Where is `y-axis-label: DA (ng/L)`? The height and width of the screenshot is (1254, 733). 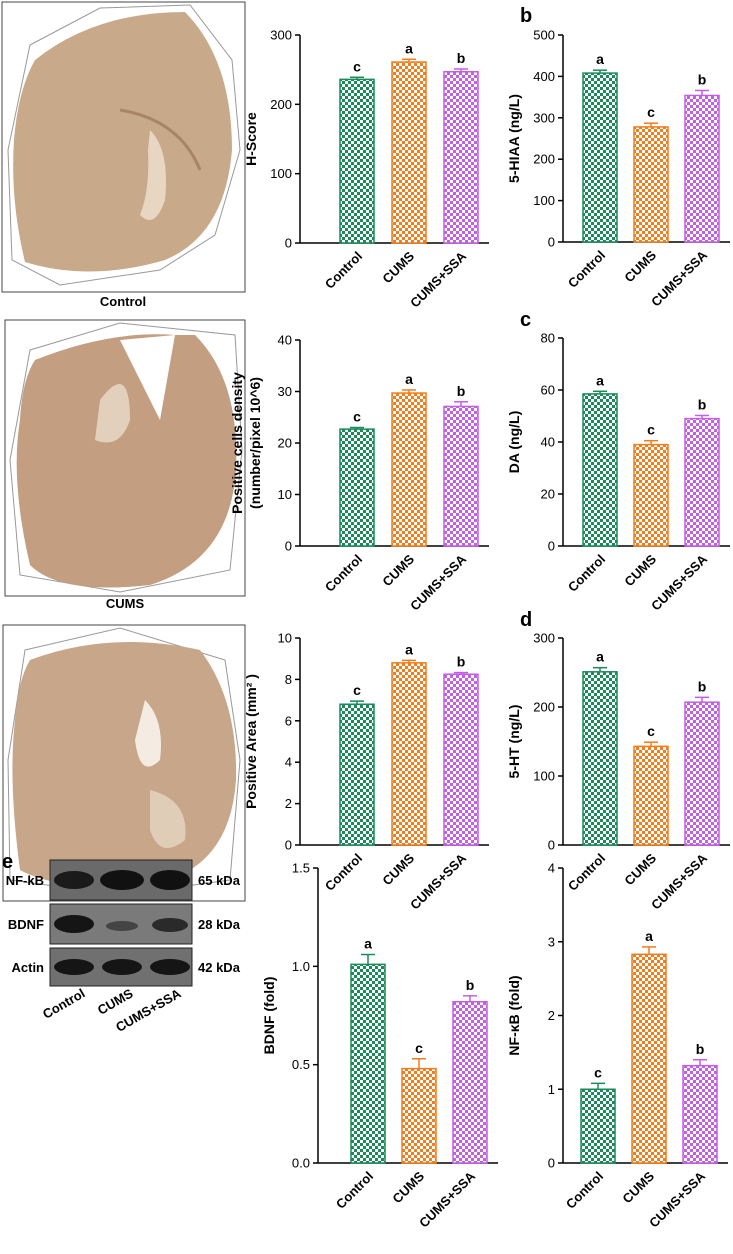 y-axis-label: DA (ng/L) is located at coordinates (514, 442).